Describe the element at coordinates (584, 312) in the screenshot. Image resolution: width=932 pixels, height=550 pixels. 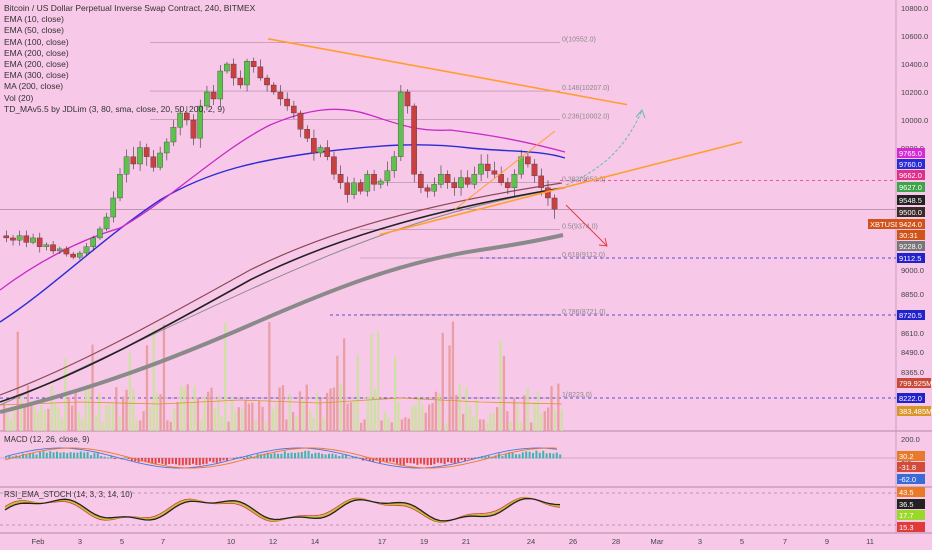
I see `fib-level-label: 0.786(8721.0)` at that location.